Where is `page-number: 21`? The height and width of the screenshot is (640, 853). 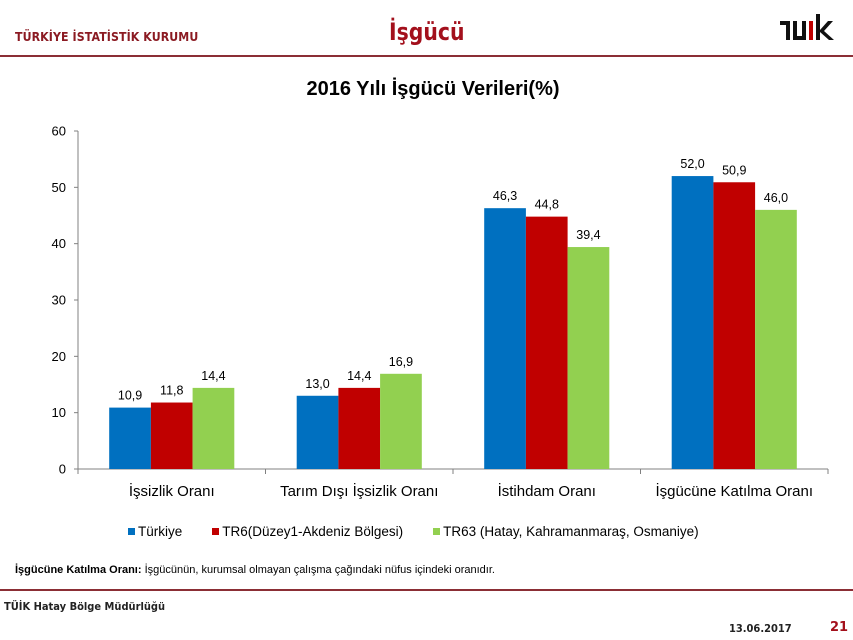 page-number: 21 is located at coordinates (839, 627).